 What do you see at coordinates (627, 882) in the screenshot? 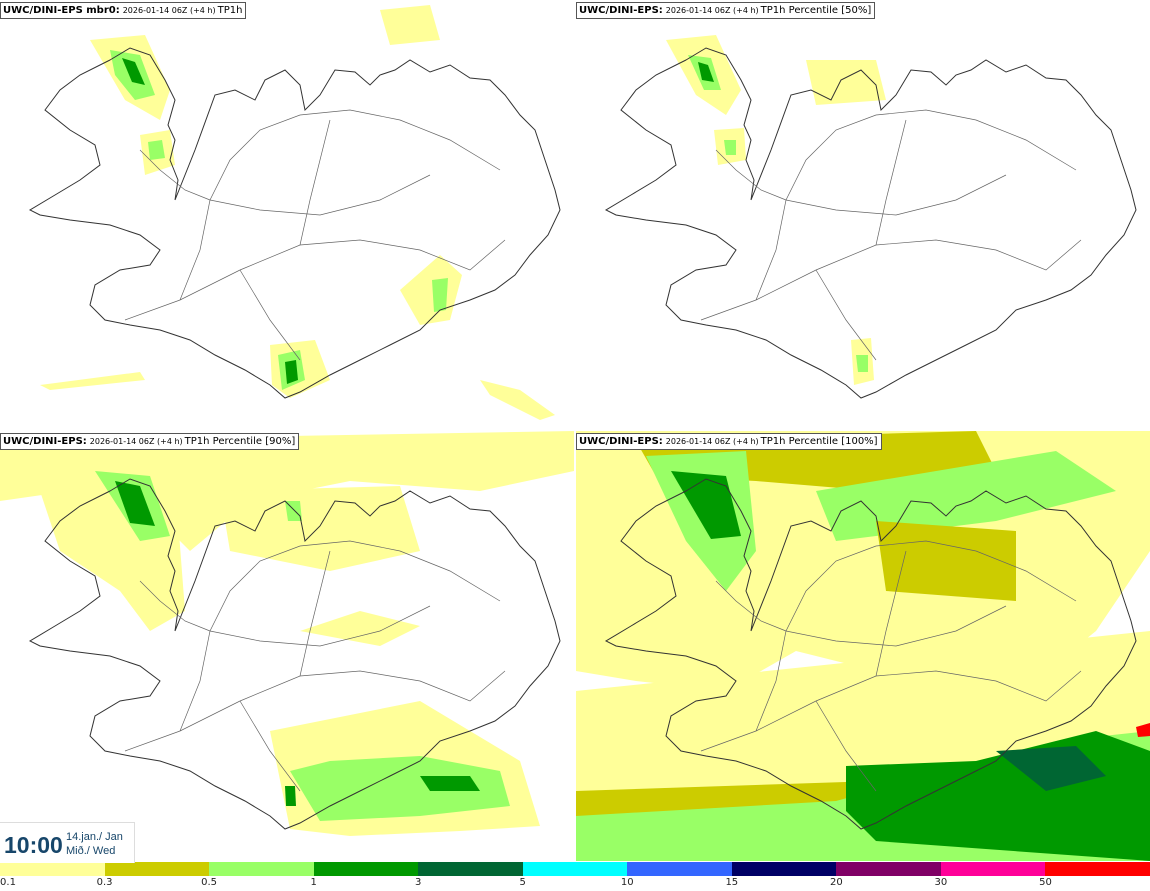
I see `colorbar-tick-label: 10` at bounding box center [627, 882].